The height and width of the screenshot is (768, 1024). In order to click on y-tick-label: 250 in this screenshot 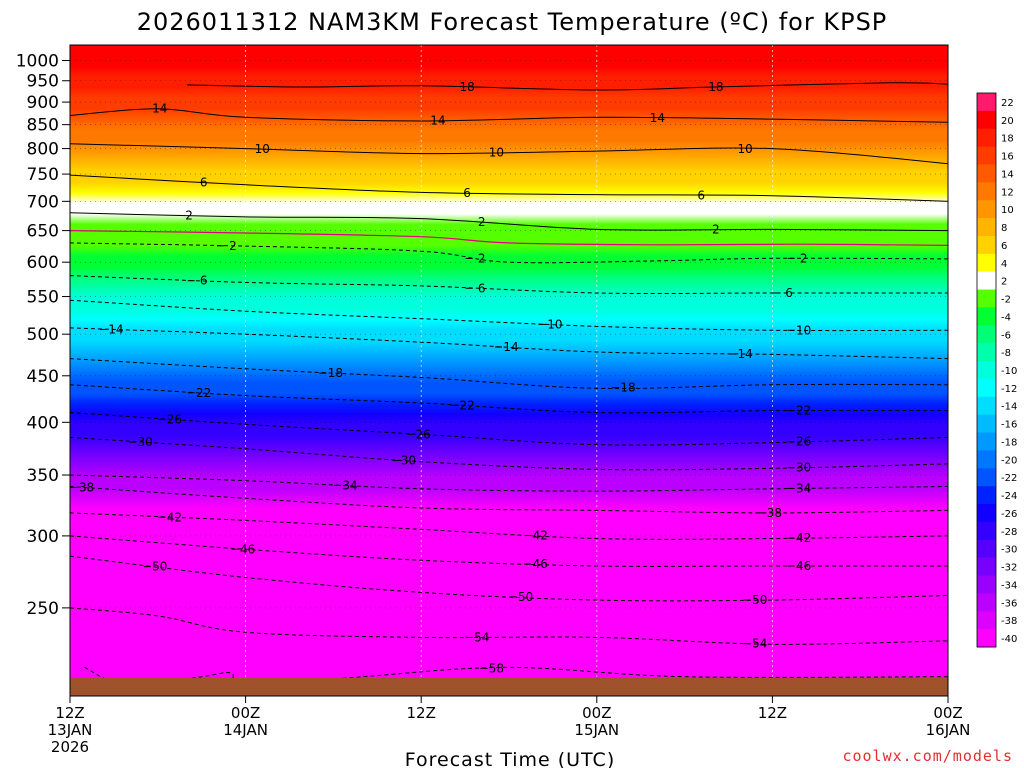, I will do `click(43, 609)`.